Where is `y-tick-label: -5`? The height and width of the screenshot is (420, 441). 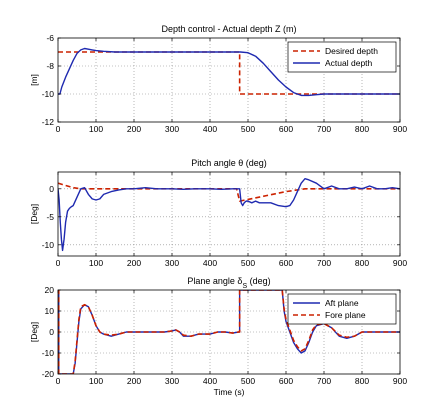
y-tick-label: -5 is located at coordinates (50, 217).